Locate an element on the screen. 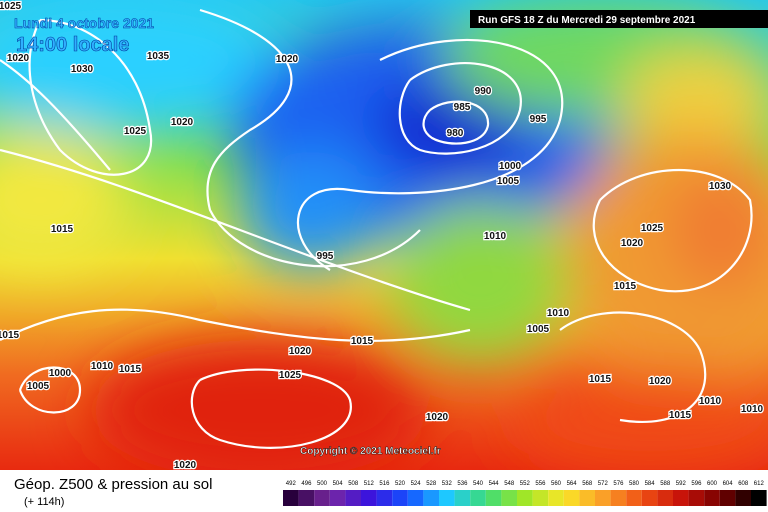  colorbar-label: 564 is located at coordinates (572, 484).